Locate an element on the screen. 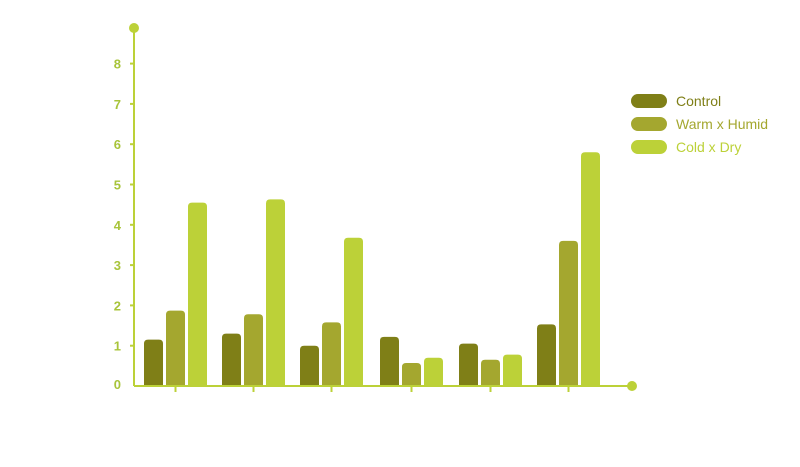 The width and height of the screenshot is (800, 467). legend-label-warm-humid: Warm x Humid is located at coordinates (722, 123).